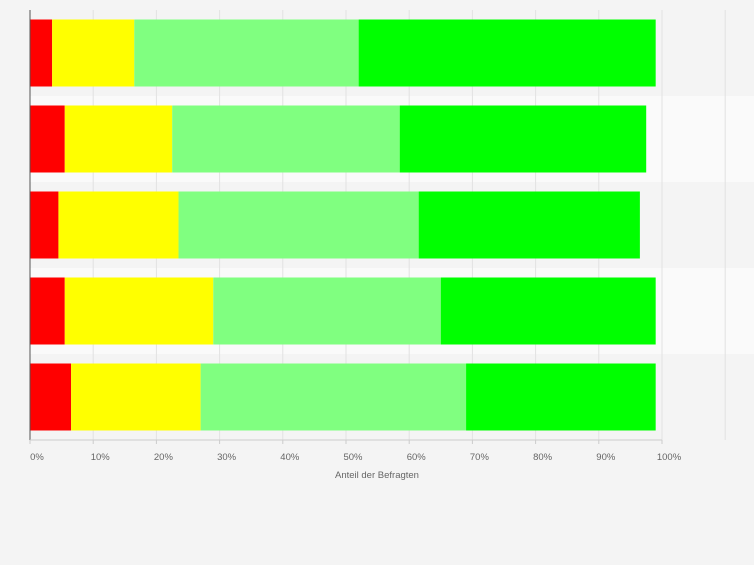 The image size is (754, 565). What do you see at coordinates (417, 457) in the screenshot?
I see `x-tick-label-6: 60%` at bounding box center [417, 457].